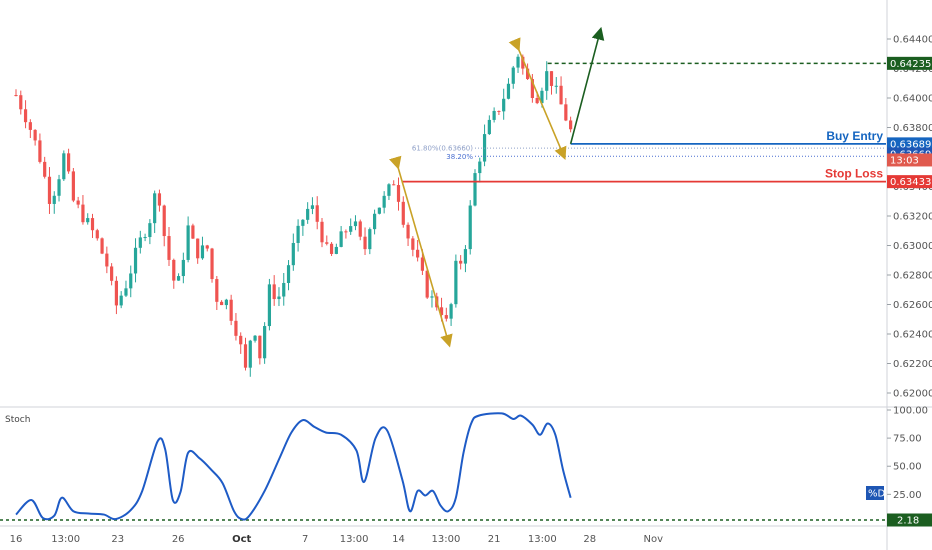 This screenshot has width=932, height=550. Describe the element at coordinates (912, 364) in the screenshot. I see `price-tick-label: 0.62200` at that location.